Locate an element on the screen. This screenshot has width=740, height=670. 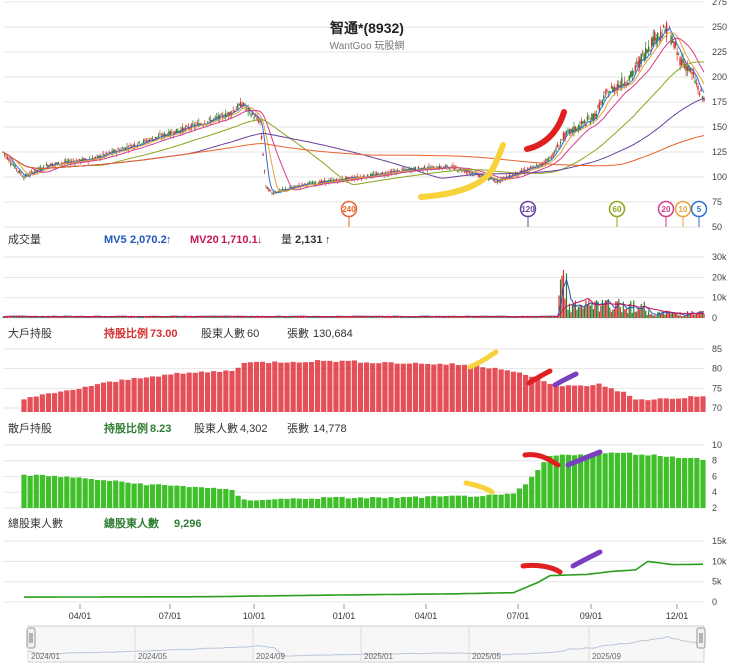
total-series-label: 總股東人數 is located at coordinates (131, 523).